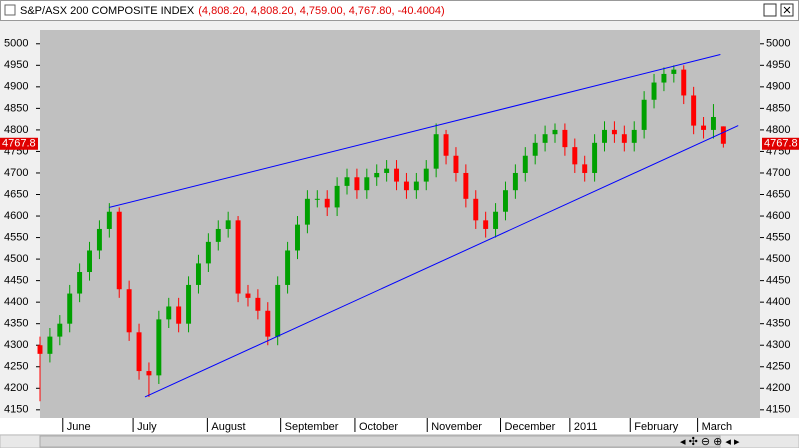 This screenshot has width=799, height=448. What do you see at coordinates (710, 442) in the screenshot?
I see `scroll-buttons: ◂ ✣ ⊖ ⊕ ◂ ▸` at bounding box center [710, 442].